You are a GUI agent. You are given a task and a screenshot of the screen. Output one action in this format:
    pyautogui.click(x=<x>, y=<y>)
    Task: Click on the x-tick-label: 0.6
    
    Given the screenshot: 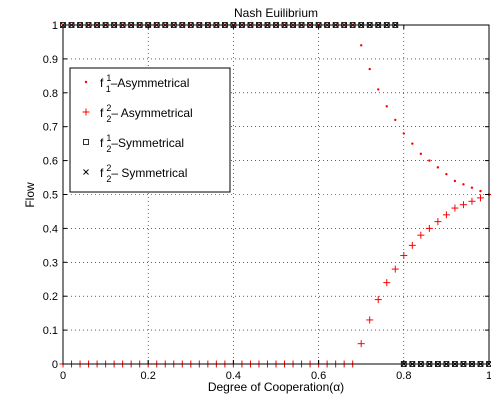 What is the action you would take?
    pyautogui.click(x=318, y=376)
    